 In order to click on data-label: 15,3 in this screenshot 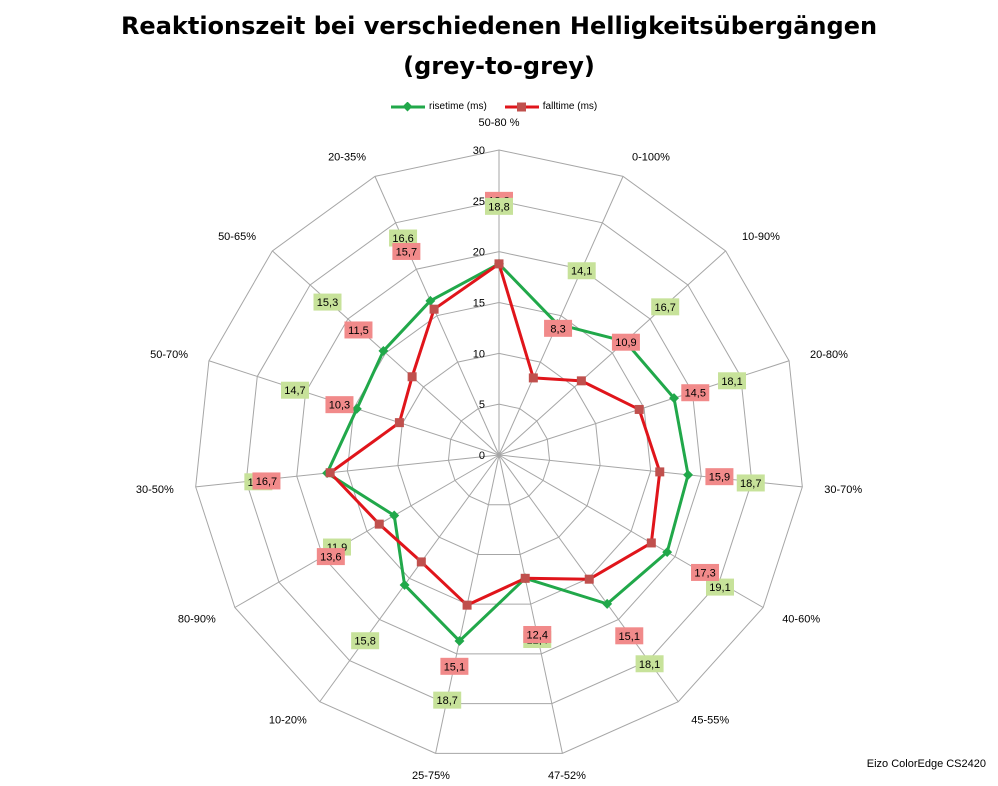, I will do `click(327, 303)`.